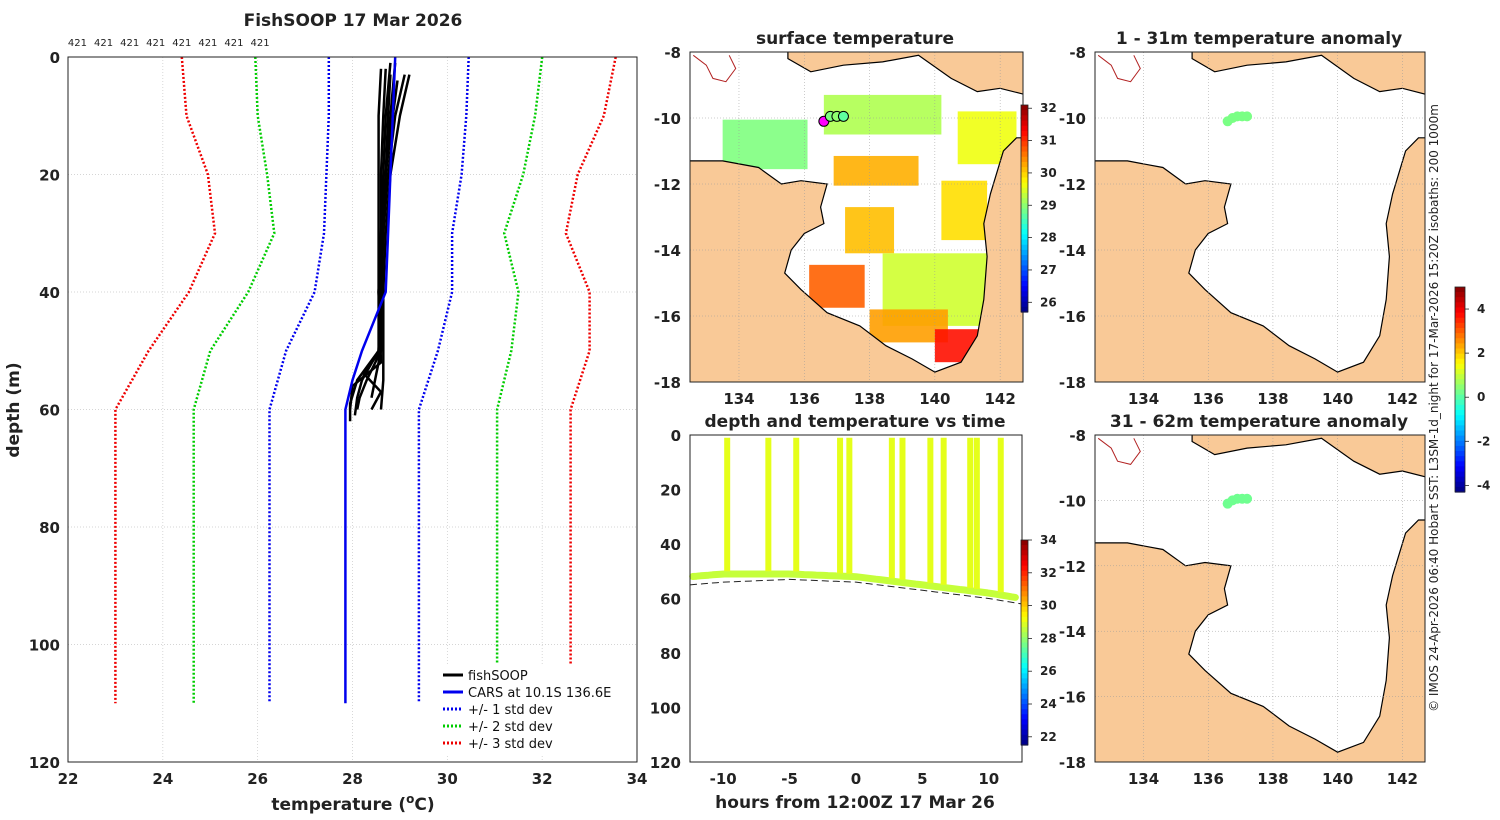 This screenshot has width=1500, height=820. I want to click on map-frame, so click(1260, 598).